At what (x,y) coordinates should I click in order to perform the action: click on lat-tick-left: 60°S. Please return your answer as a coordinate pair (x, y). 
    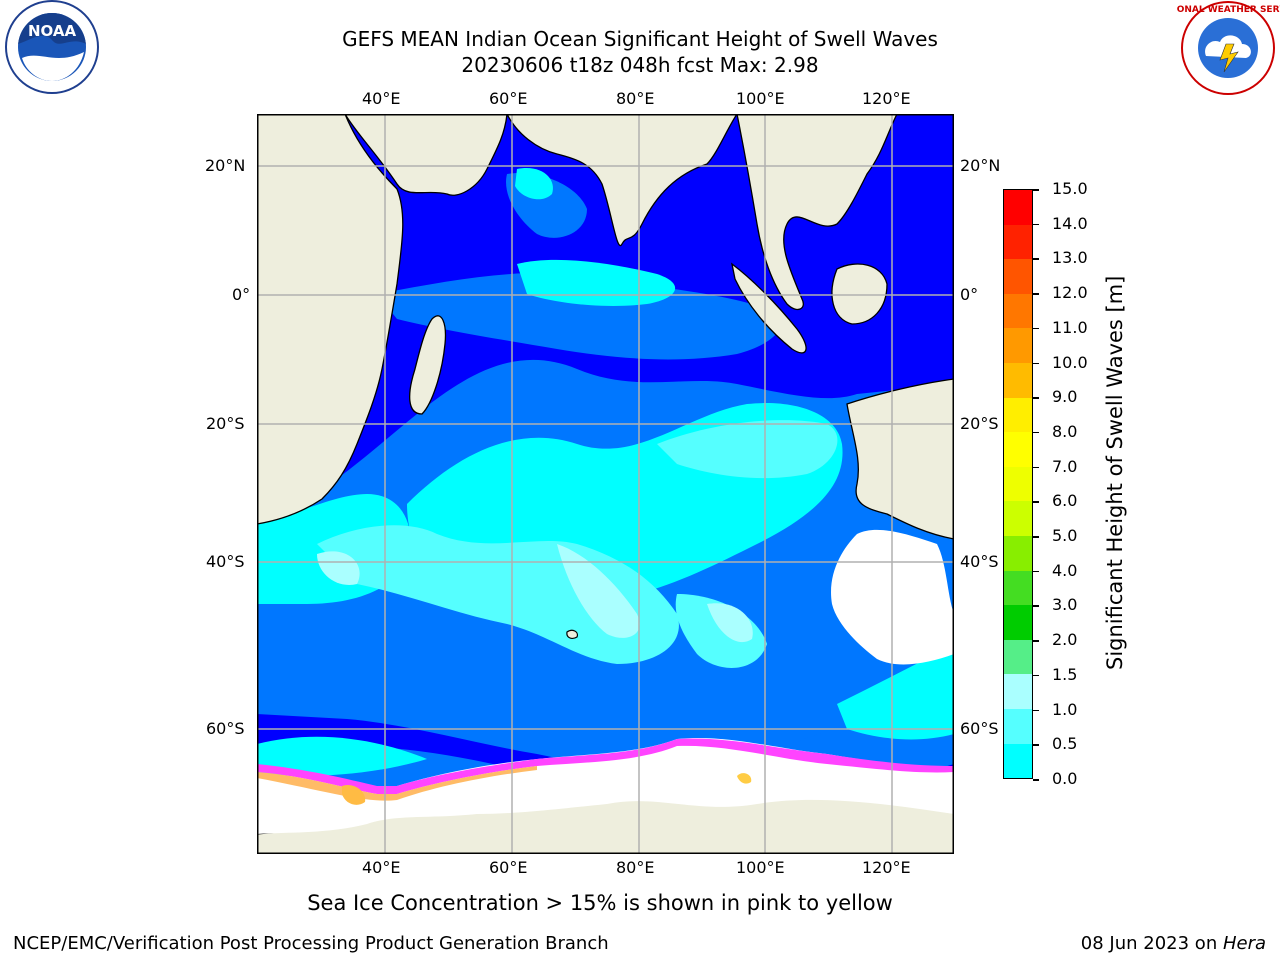
    Looking at the image, I should click on (225, 728).